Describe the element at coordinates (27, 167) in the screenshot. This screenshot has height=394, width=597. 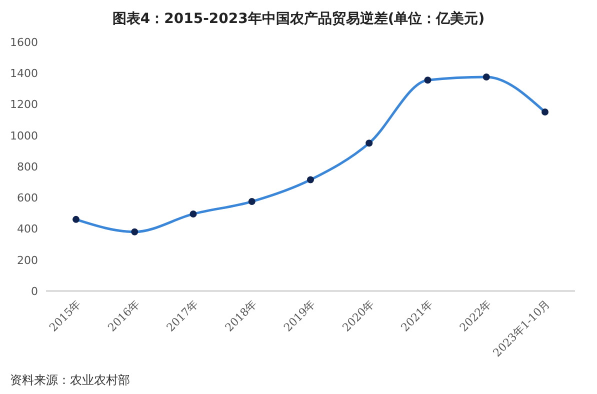
I see `y-tick-label: 800` at that location.